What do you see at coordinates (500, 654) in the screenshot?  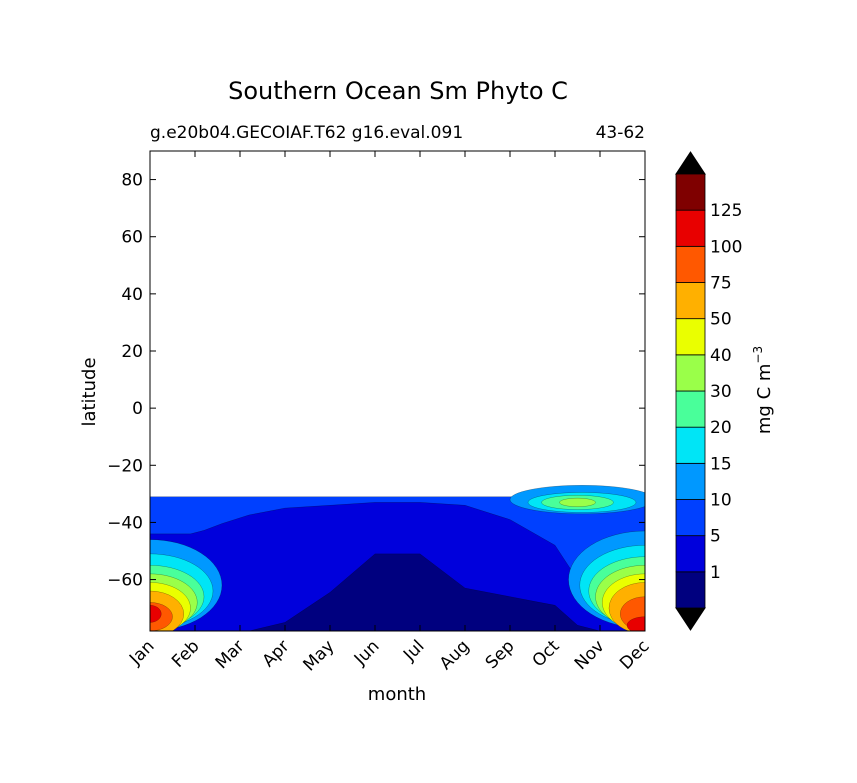 I see `x-tick-label: Sep` at bounding box center [500, 654].